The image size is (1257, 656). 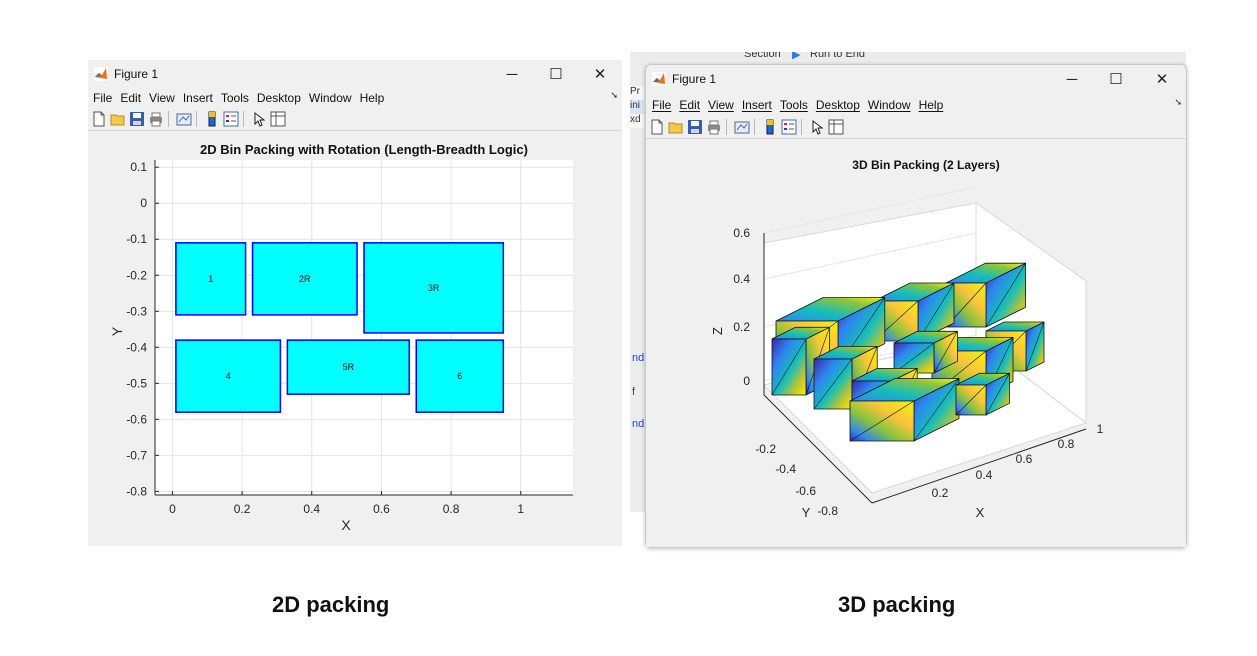 What do you see at coordinates (638, 358) in the screenshot?
I see `ide-code-fragment-1: nd` at bounding box center [638, 358].